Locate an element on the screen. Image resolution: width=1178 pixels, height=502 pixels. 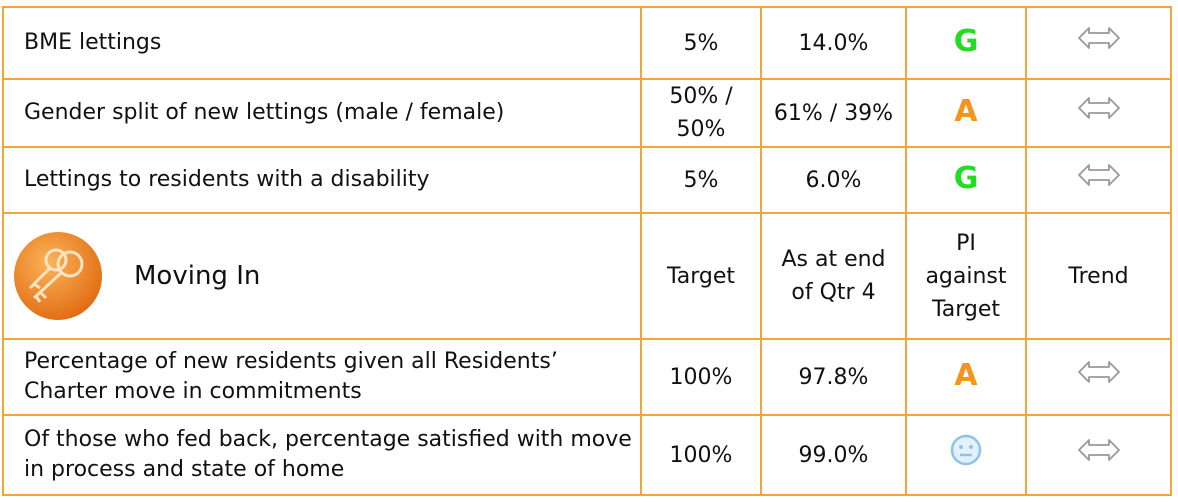
section-title: Moving In is located at coordinates (197, 276).